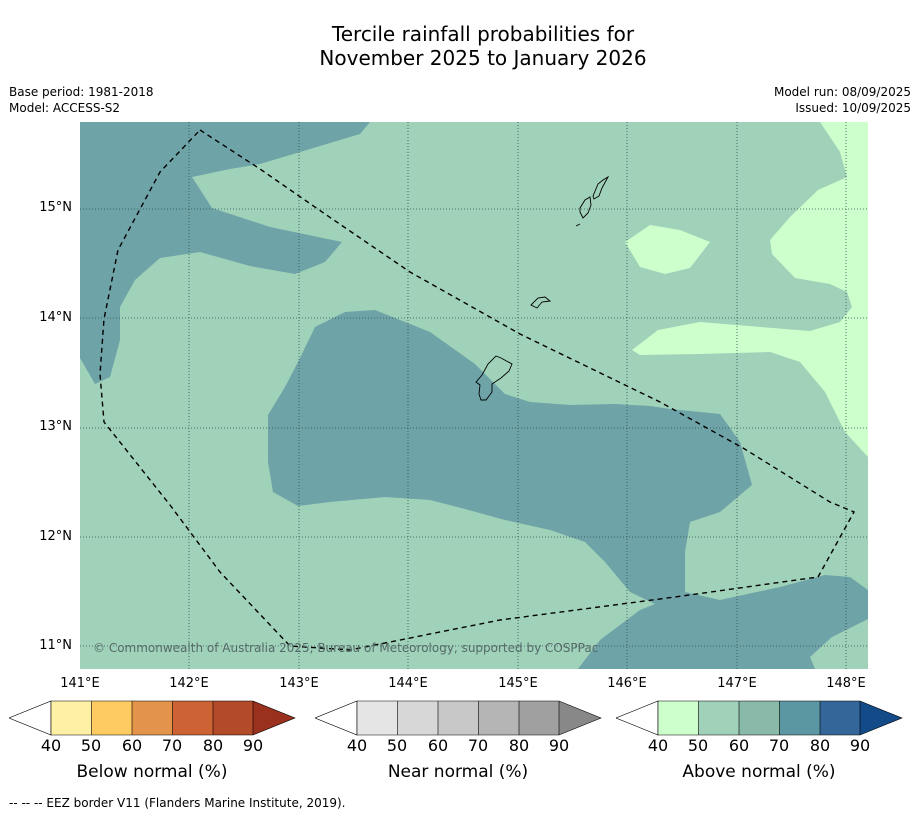  Describe the element at coordinates (601, 187) in the screenshot. I see `island-saipan` at that location.